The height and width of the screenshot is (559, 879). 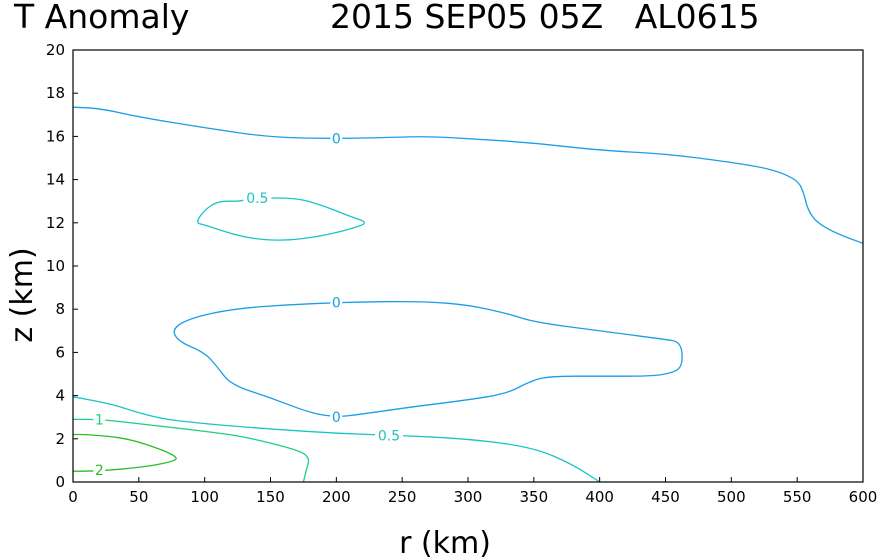 I want to click on x-tick-label: 200, so click(x=336, y=497).